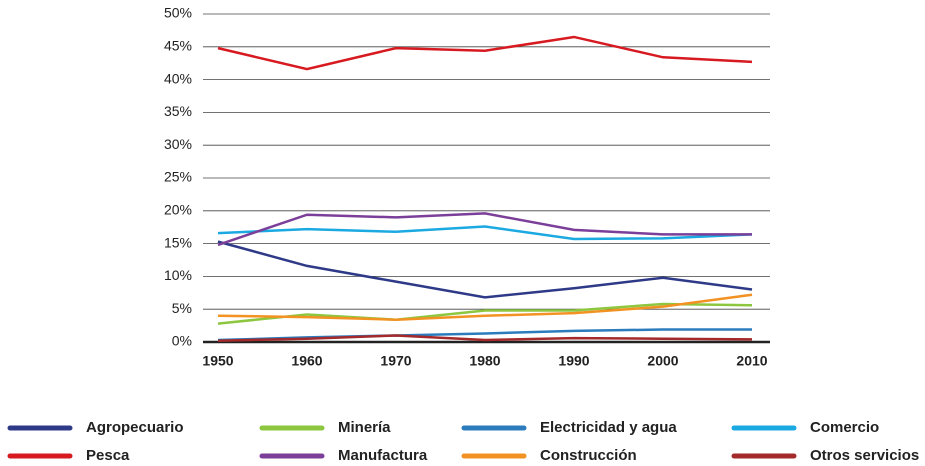  Describe the element at coordinates (108, 455) in the screenshot. I see `legend-label: Pesca` at that location.